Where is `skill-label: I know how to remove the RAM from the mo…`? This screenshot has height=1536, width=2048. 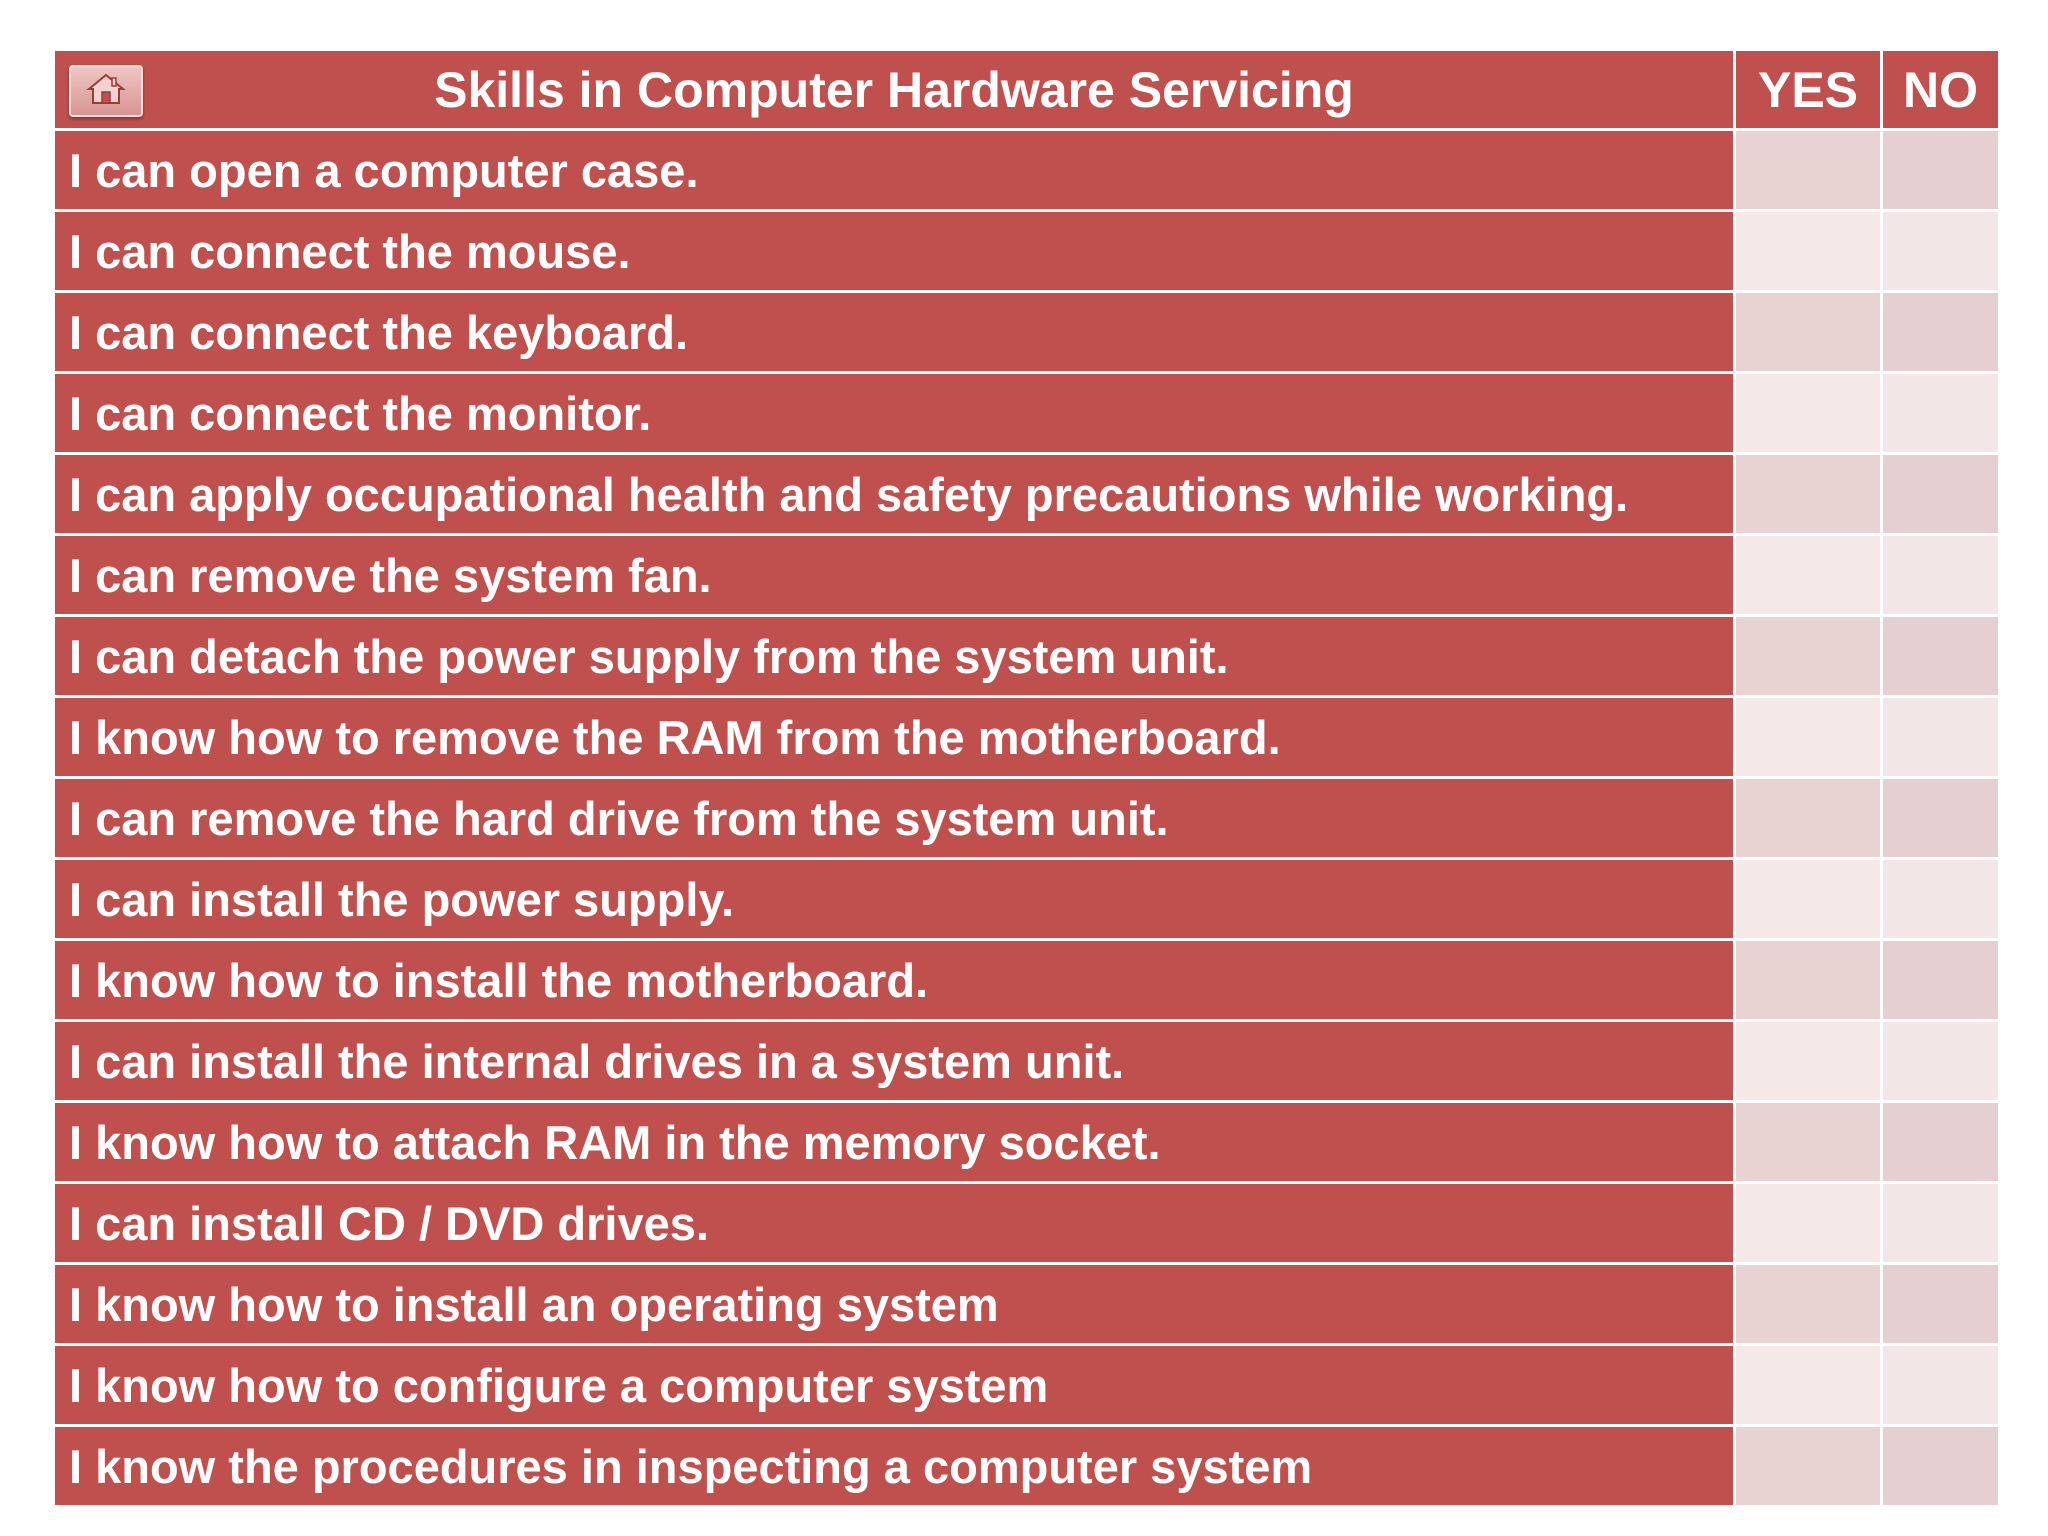 skill-label: I know how to remove the RAM from the mo… is located at coordinates (894, 737).